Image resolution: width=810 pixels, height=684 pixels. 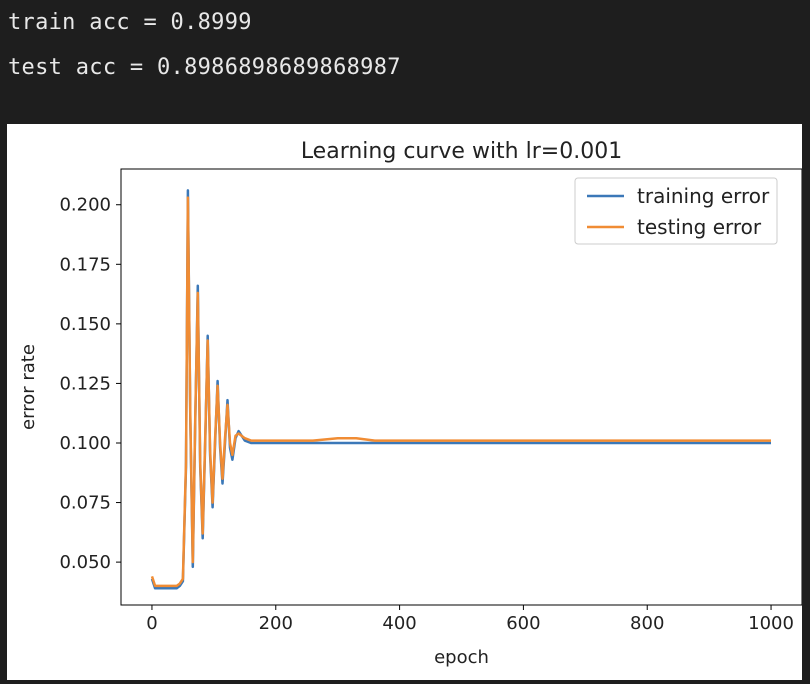 I want to click on y-tick-label: 0.125, so click(x=85, y=383).